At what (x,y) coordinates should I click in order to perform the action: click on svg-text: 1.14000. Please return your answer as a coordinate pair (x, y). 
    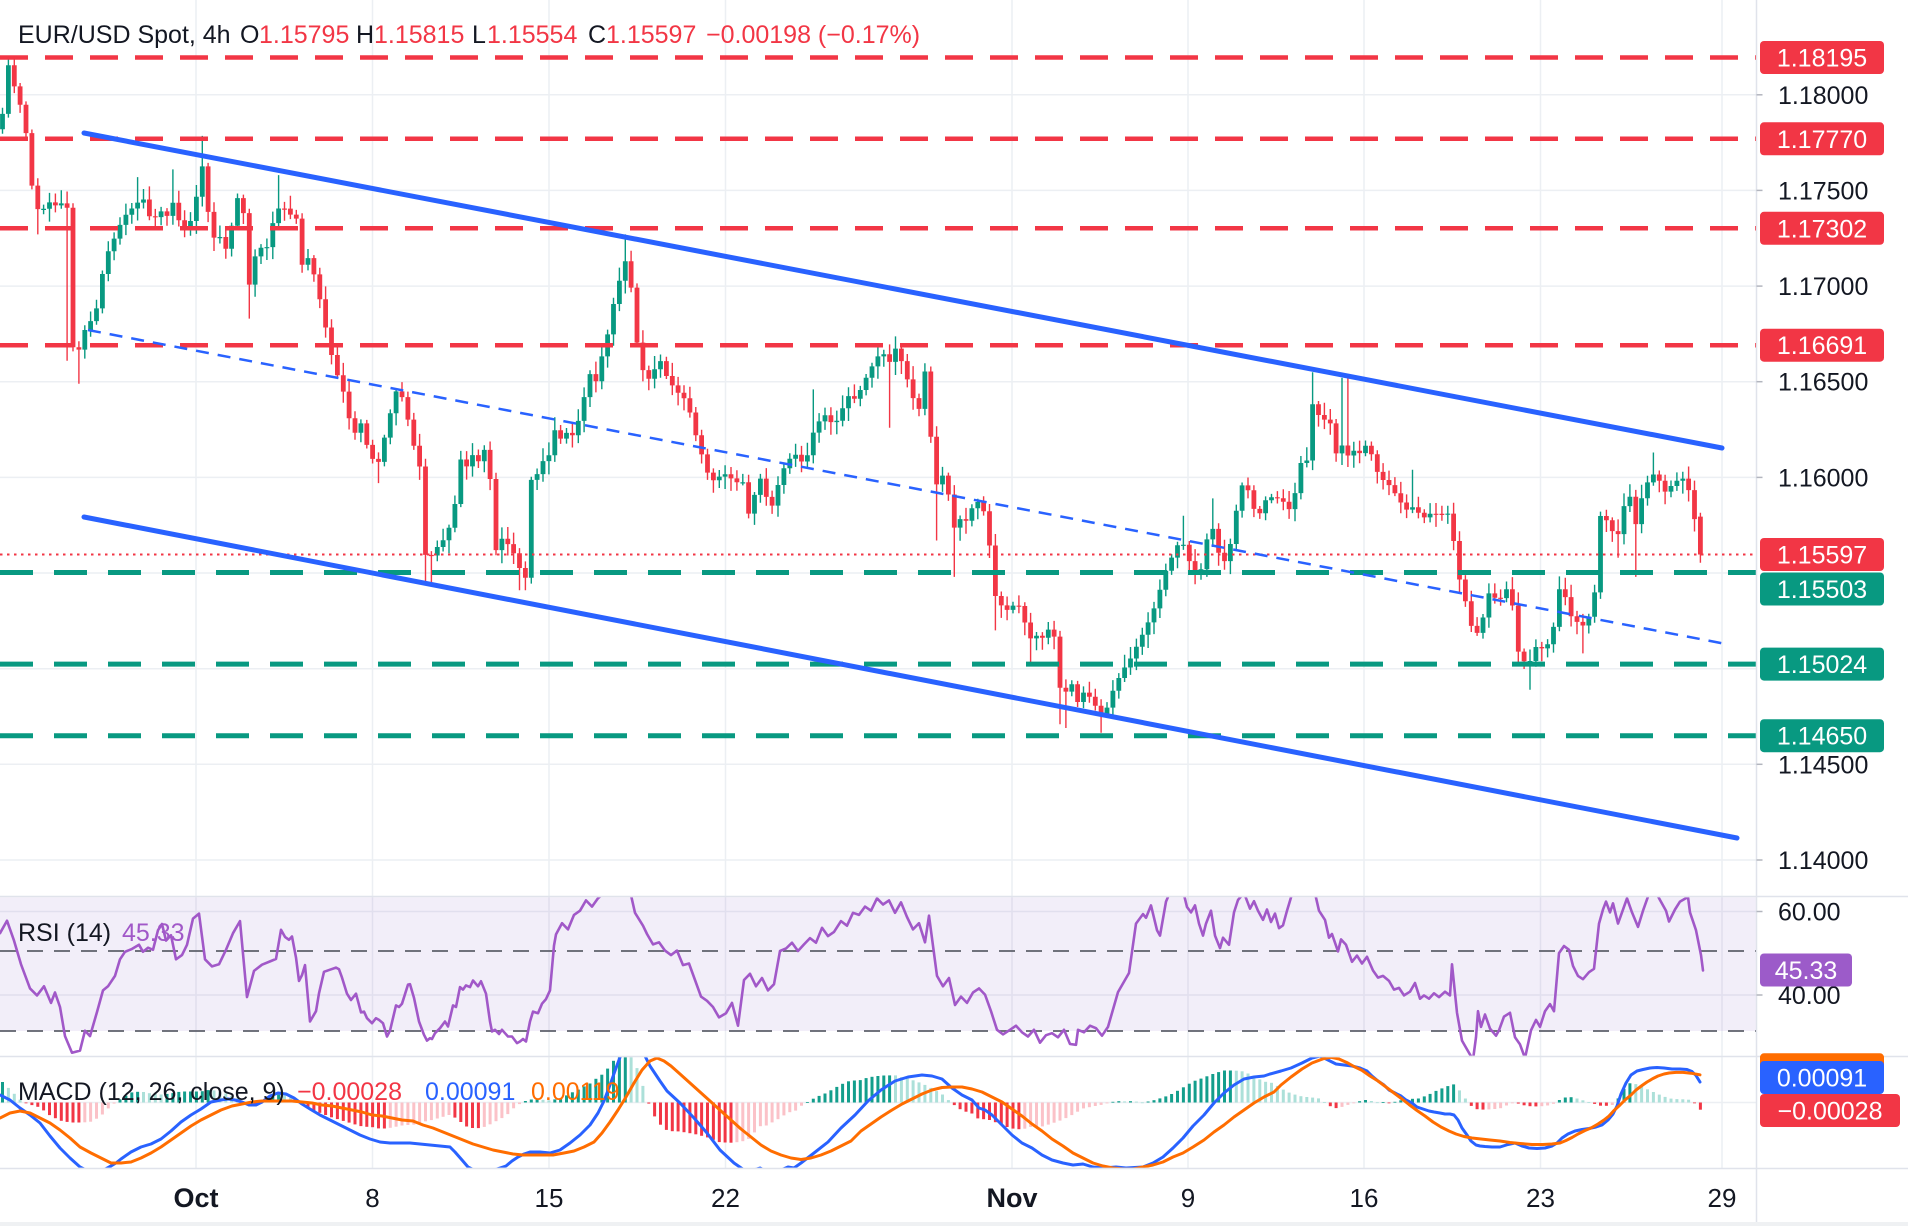
    Looking at the image, I should click on (1823, 861).